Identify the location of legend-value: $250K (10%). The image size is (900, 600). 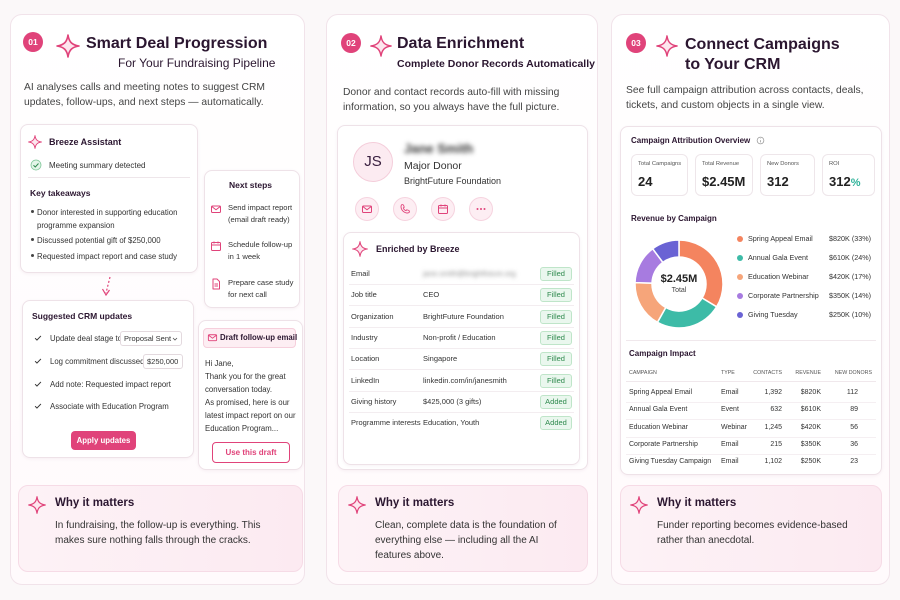
(850, 314).